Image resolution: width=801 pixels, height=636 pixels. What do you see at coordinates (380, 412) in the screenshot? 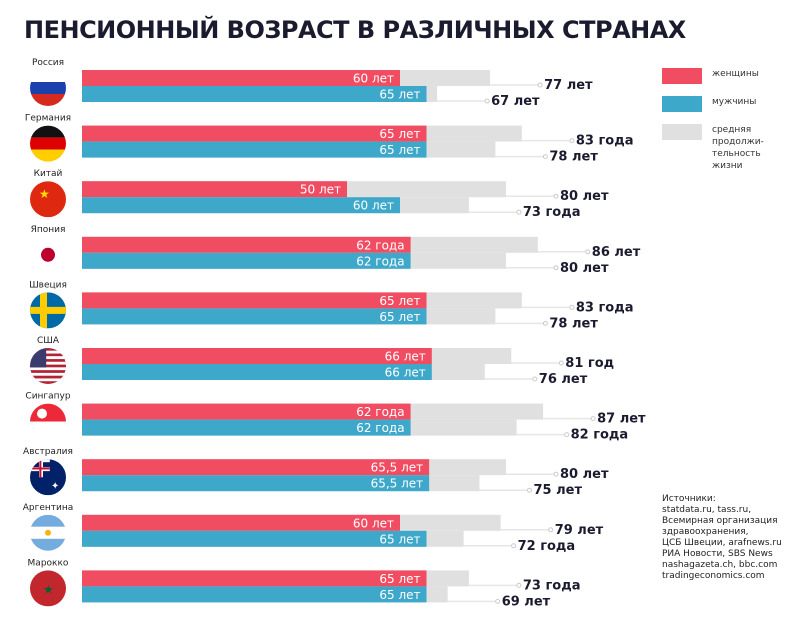
I see `bar-label-women: 62 года` at bounding box center [380, 412].